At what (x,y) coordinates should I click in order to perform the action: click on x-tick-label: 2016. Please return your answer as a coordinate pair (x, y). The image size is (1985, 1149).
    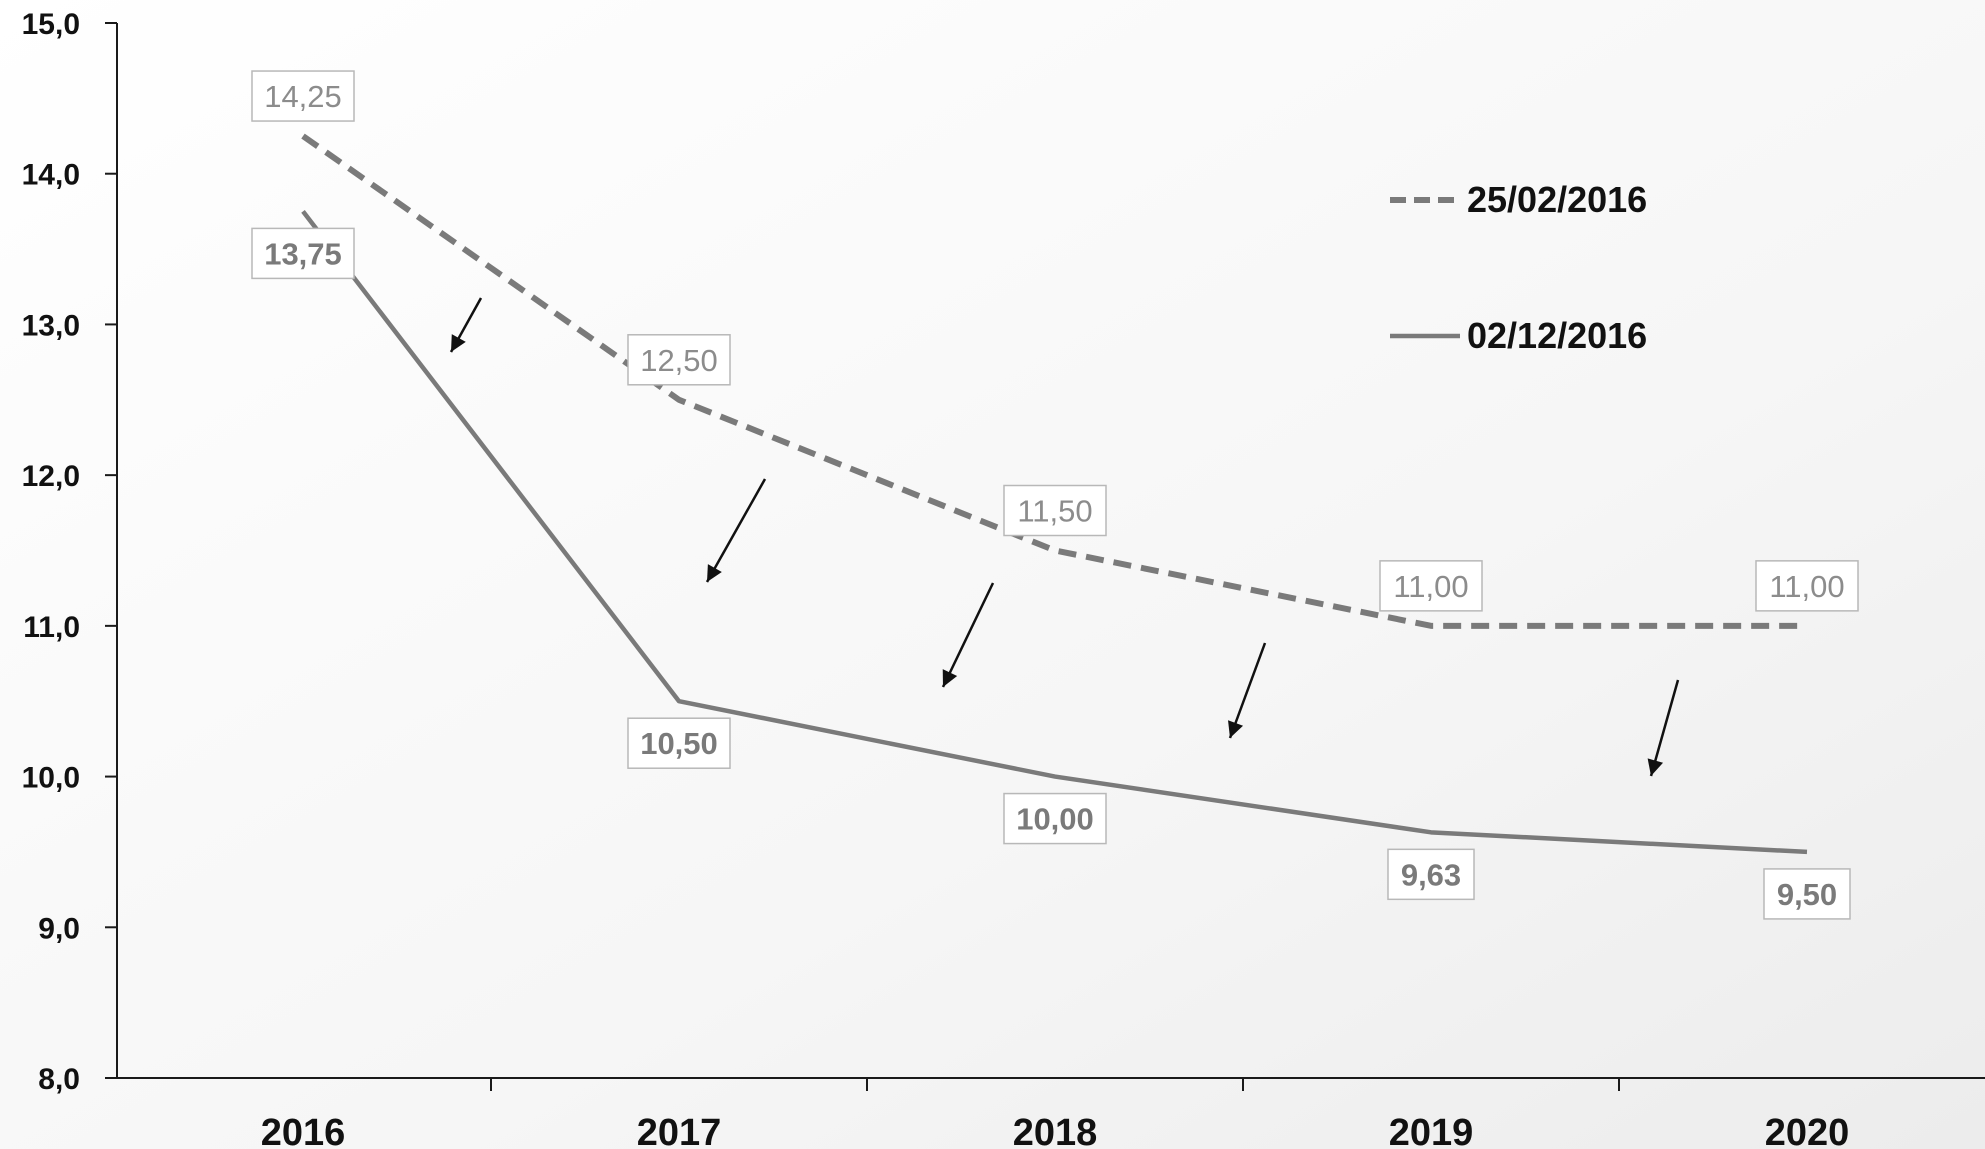
    Looking at the image, I should click on (303, 1130).